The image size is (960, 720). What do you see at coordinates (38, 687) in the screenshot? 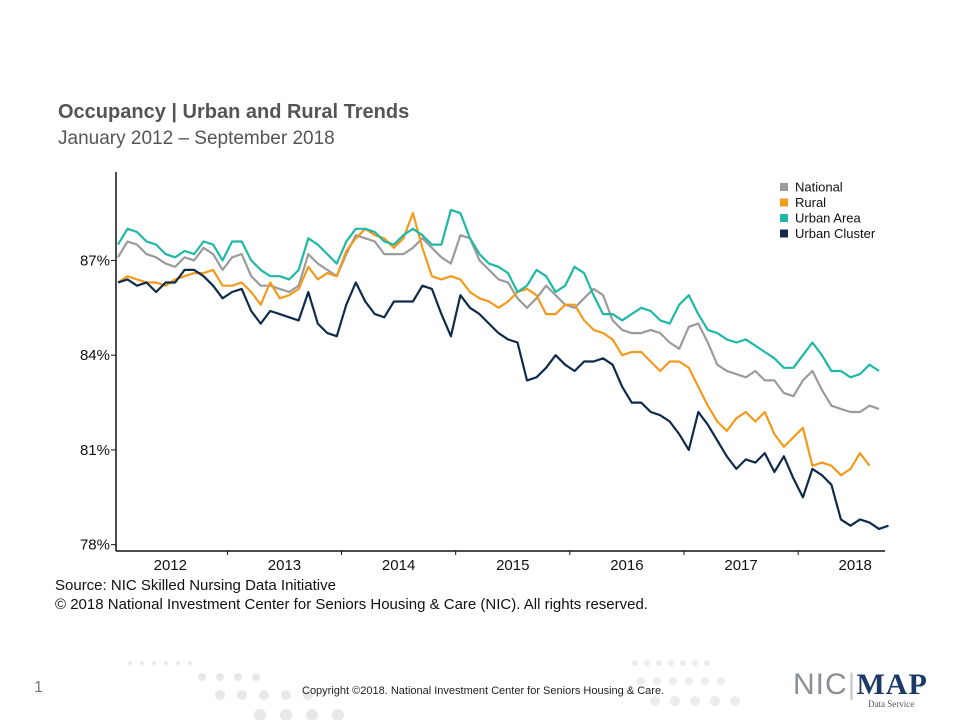
I see `page-number: 1` at bounding box center [38, 687].